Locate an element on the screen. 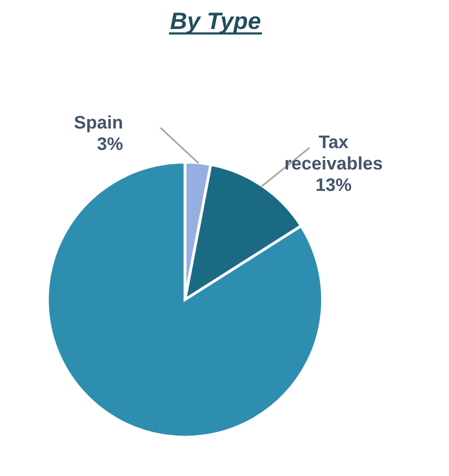 This screenshot has height=476, width=449. slice-label: Tax receivables is located at coordinates (334, 153).